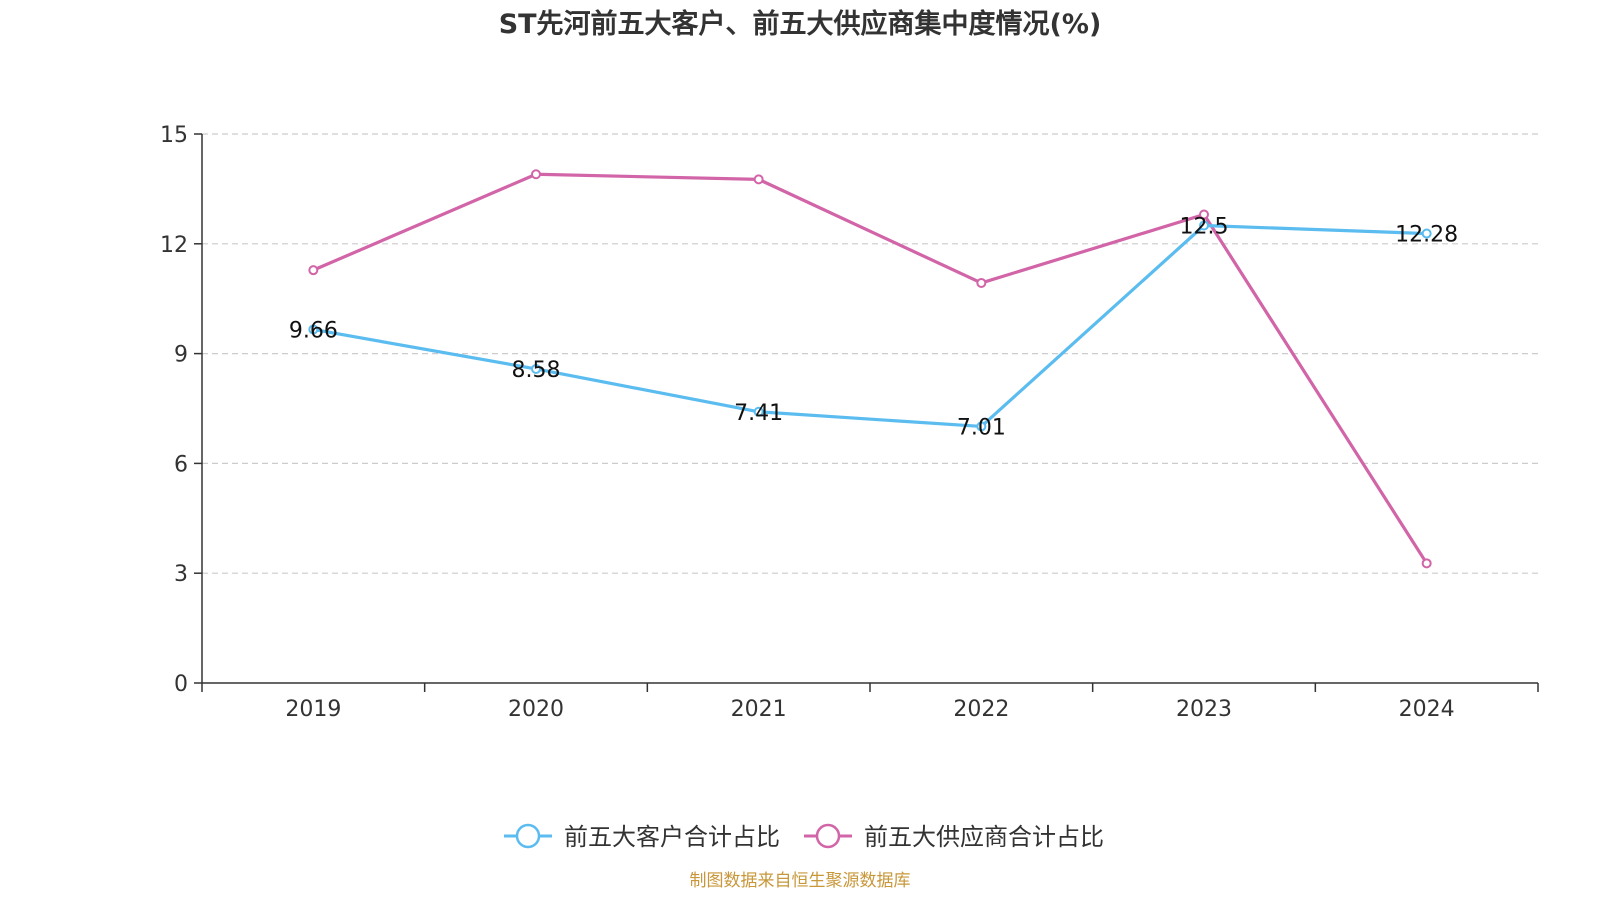 Image resolution: width=1600 pixels, height=900 pixels. I want to click on source-note: 制图数据来自恒生聚源数据库, so click(800, 881).